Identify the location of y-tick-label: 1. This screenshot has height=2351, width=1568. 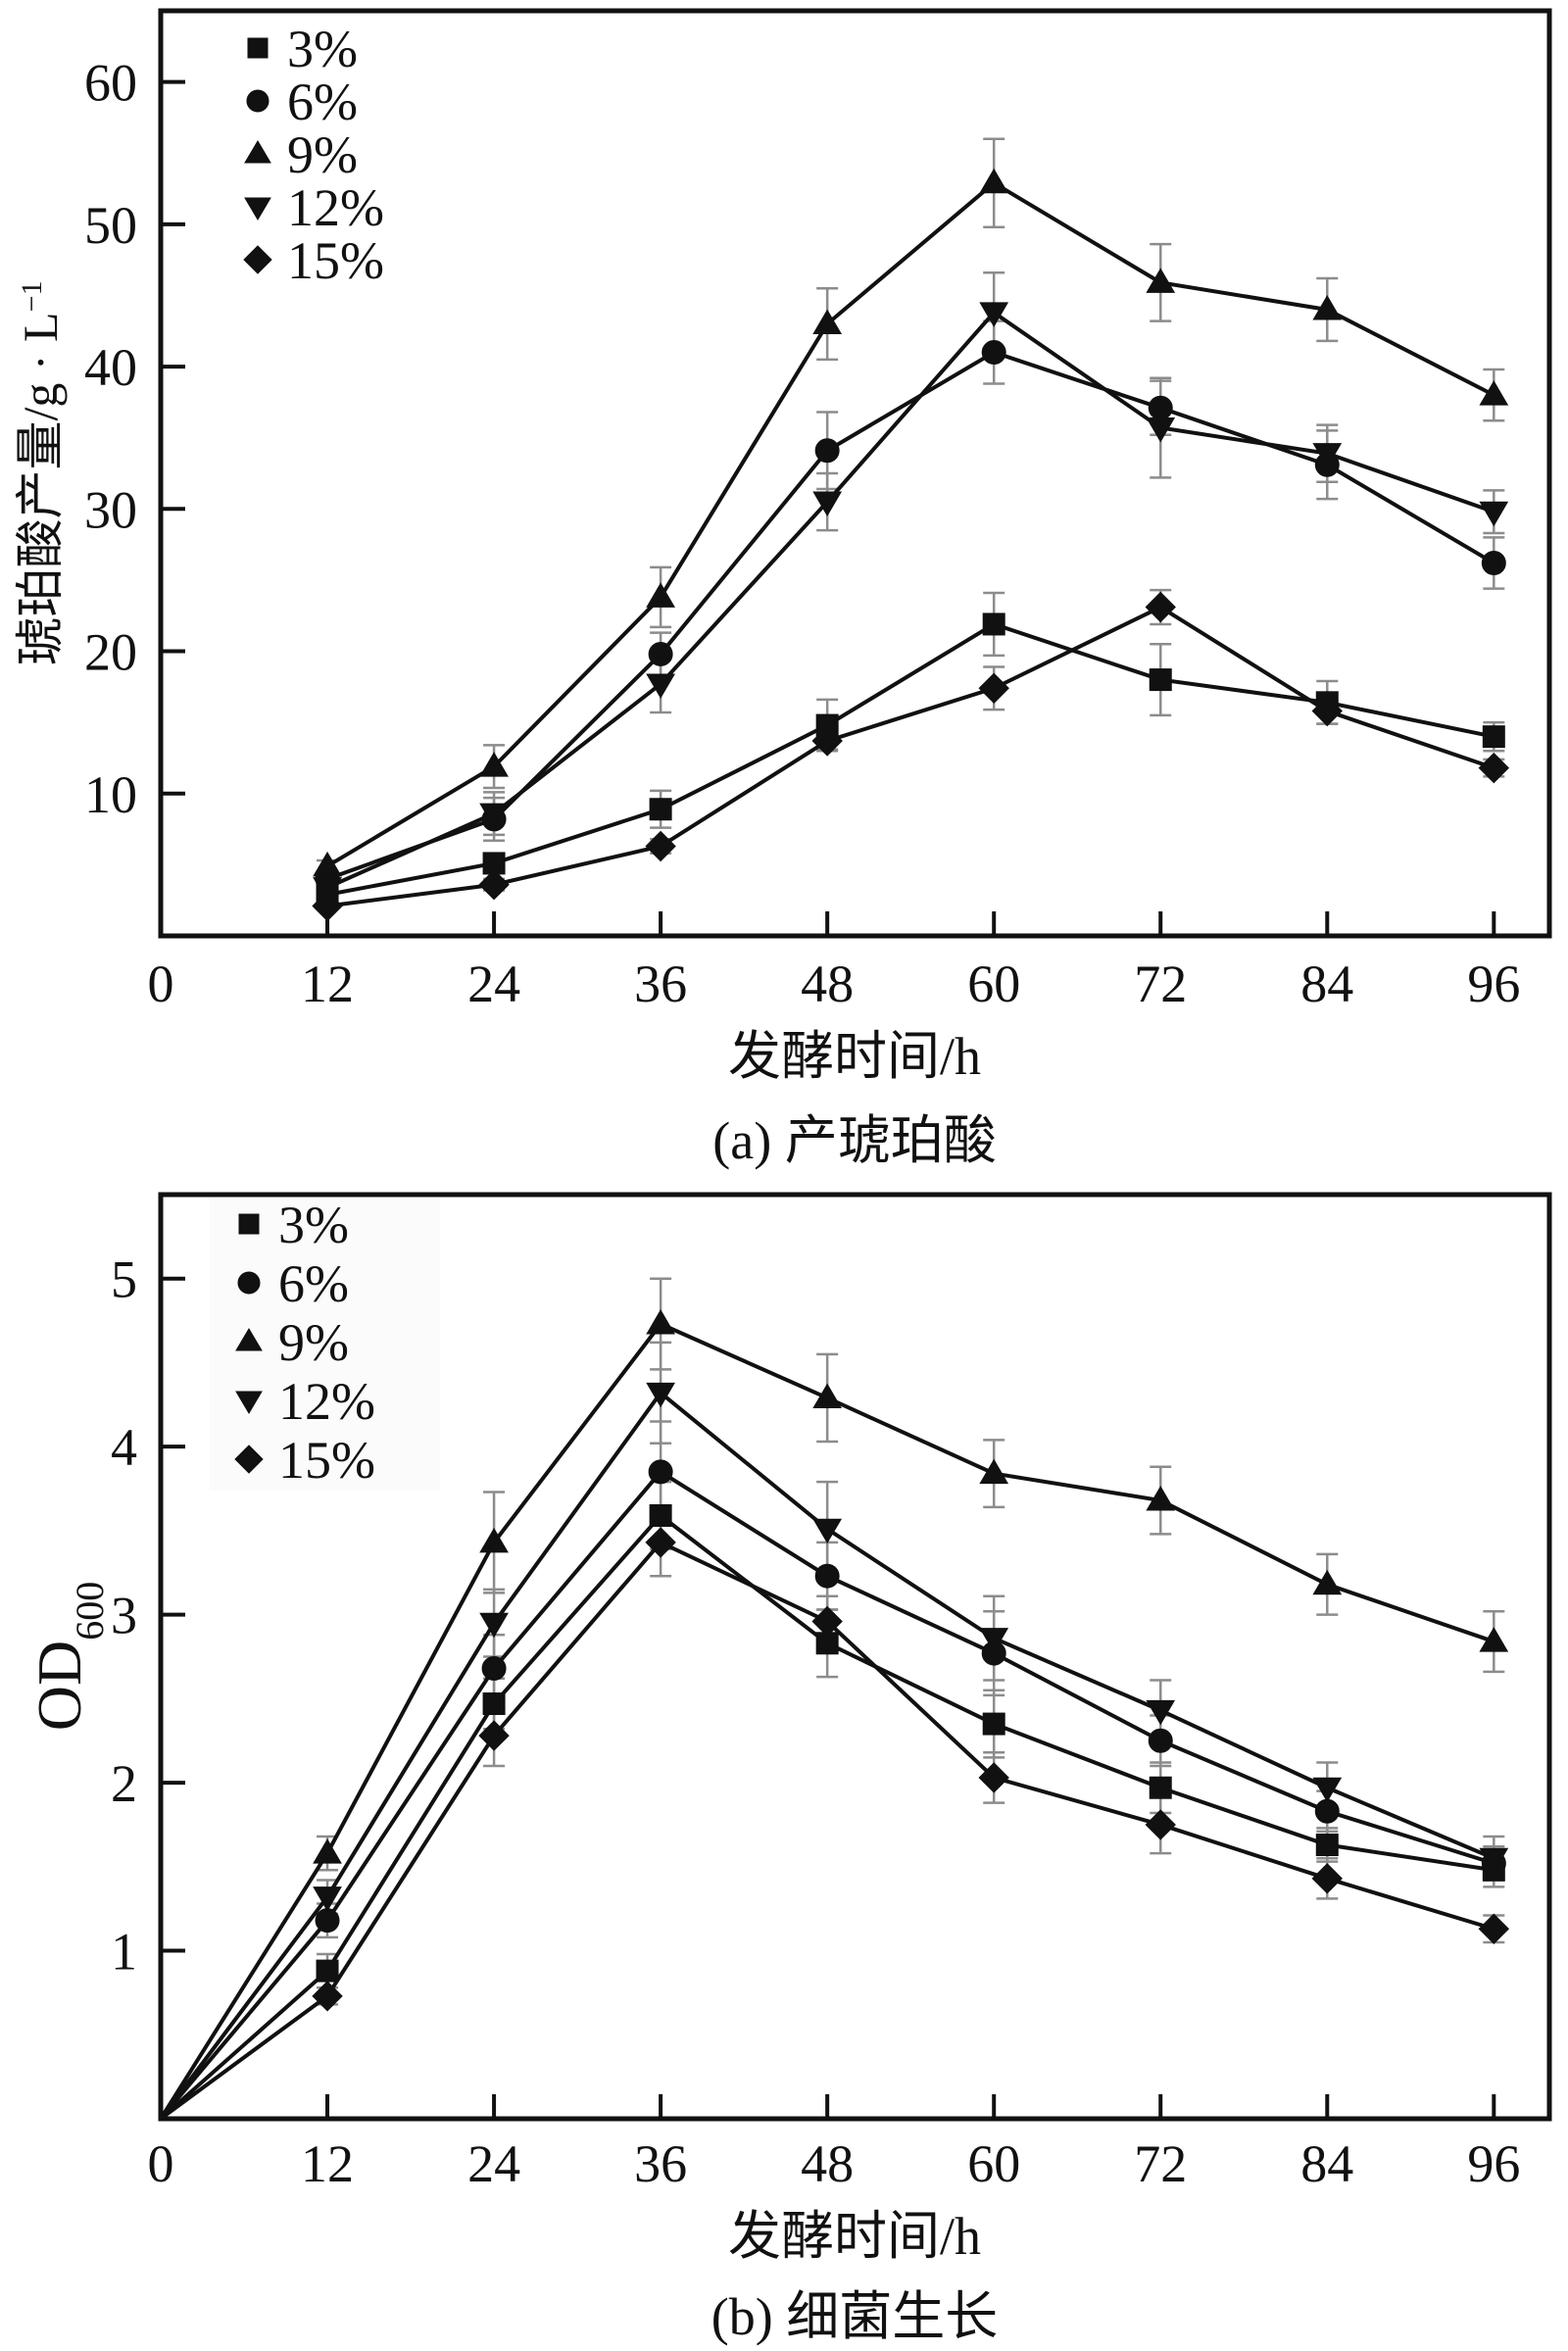
(124, 1953).